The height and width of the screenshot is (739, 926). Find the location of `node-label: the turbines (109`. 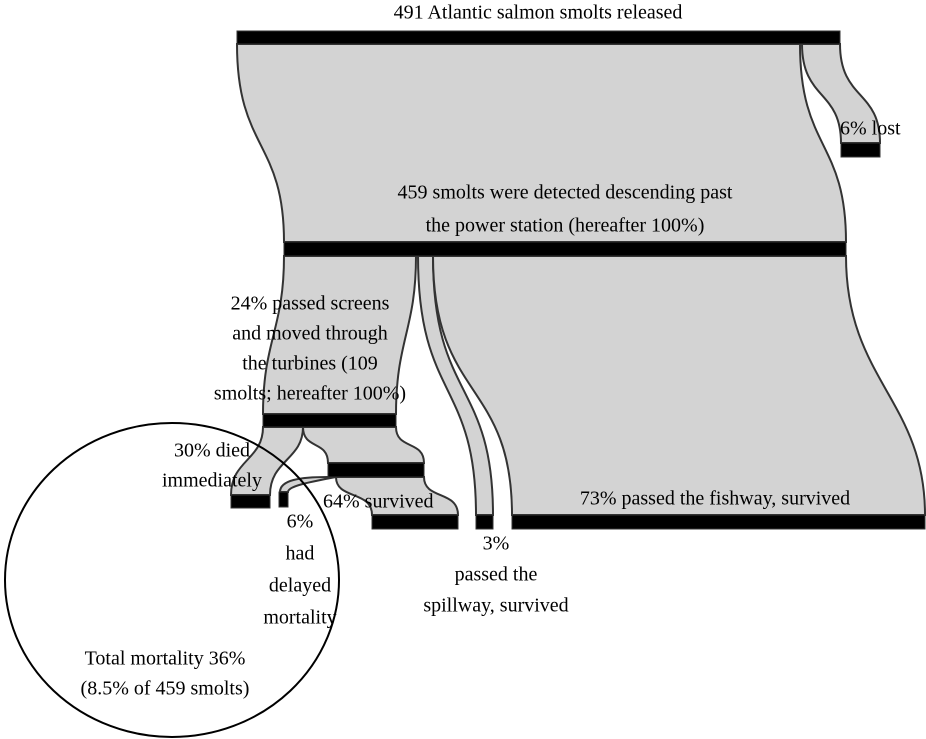

node-label: the turbines (109 is located at coordinates (310, 364).